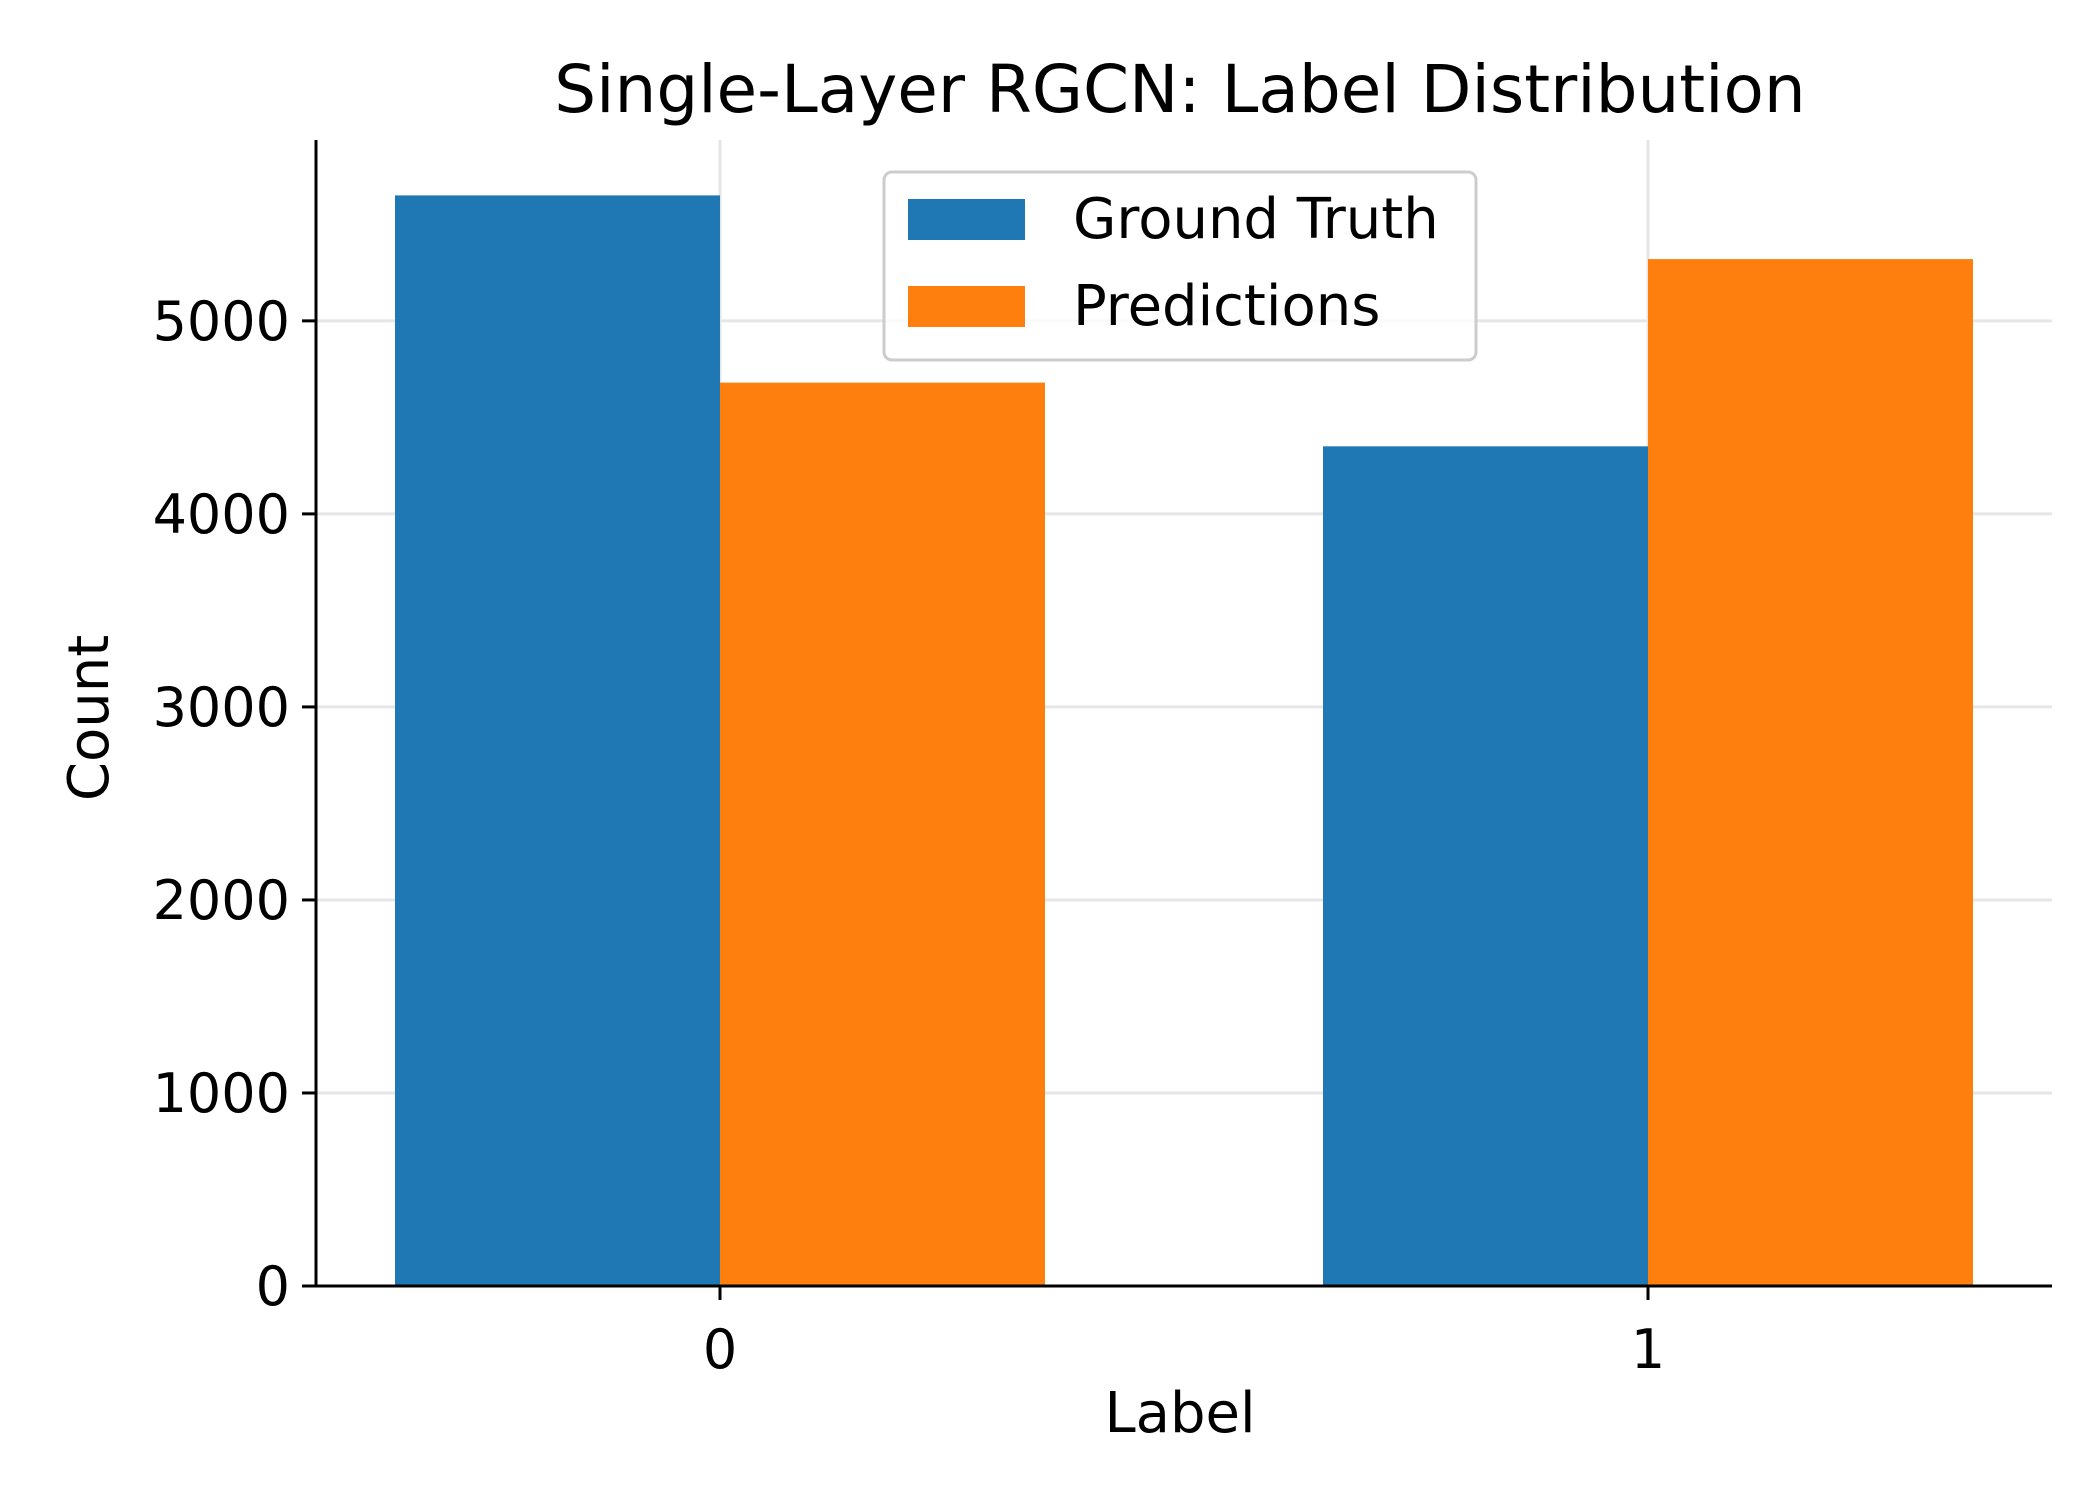  Describe the element at coordinates (1179, 1413) in the screenshot. I see `x-axis-label: Label` at that location.